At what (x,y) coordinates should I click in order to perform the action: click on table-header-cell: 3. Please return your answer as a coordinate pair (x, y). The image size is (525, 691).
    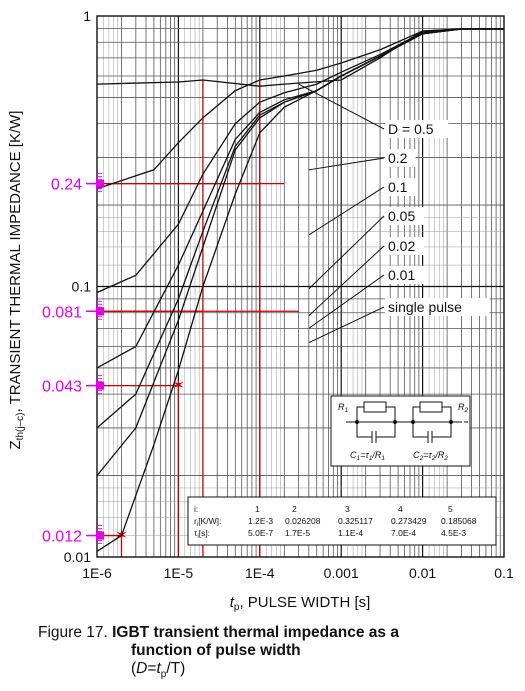
    Looking at the image, I should click on (347, 509).